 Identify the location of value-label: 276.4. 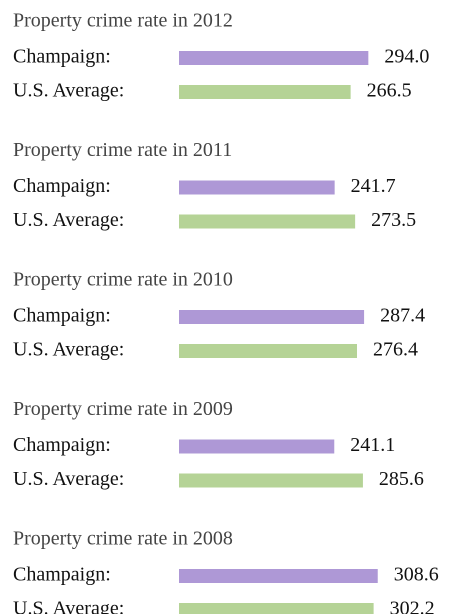
(395, 350).